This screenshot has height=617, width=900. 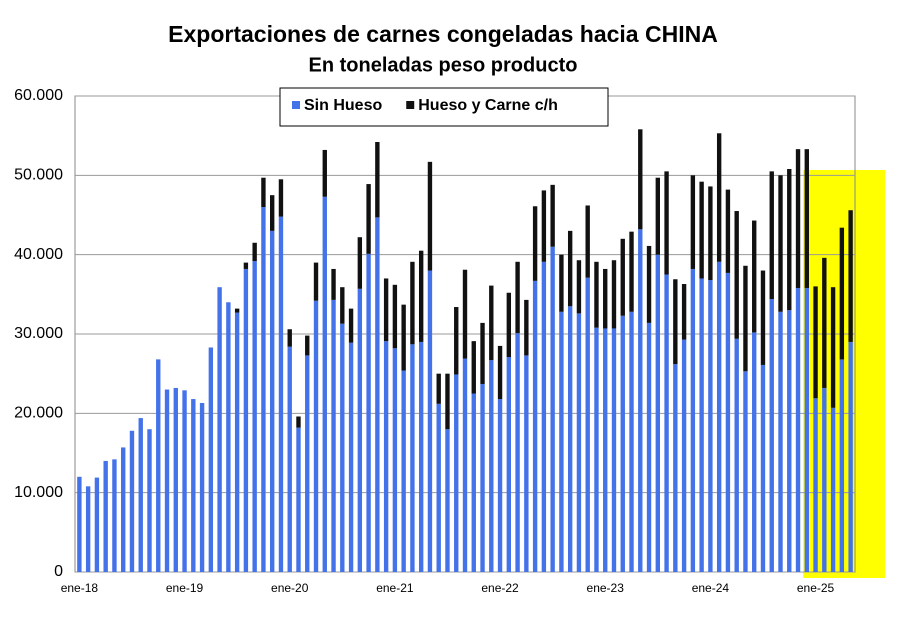 What do you see at coordinates (38, 175) in the screenshot?
I see `y-tick-label: 50.000` at bounding box center [38, 175].